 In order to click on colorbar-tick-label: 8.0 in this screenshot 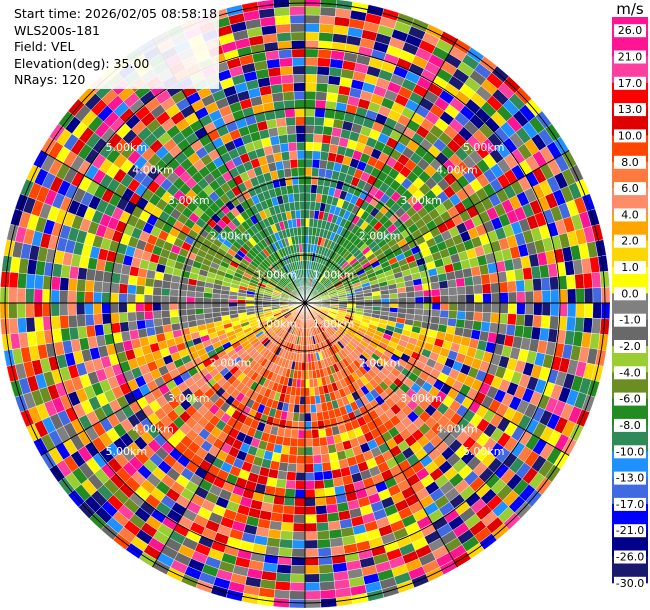, I will do `click(630, 162)`.